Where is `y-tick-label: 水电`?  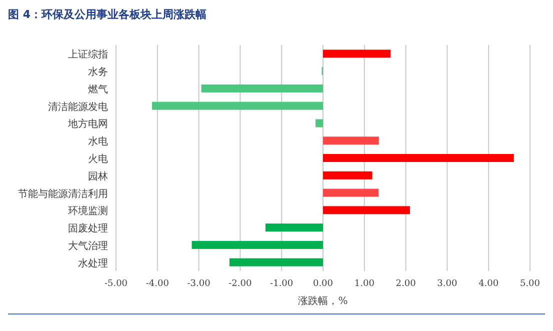 y-tick-label: 水电 is located at coordinates (98, 142).